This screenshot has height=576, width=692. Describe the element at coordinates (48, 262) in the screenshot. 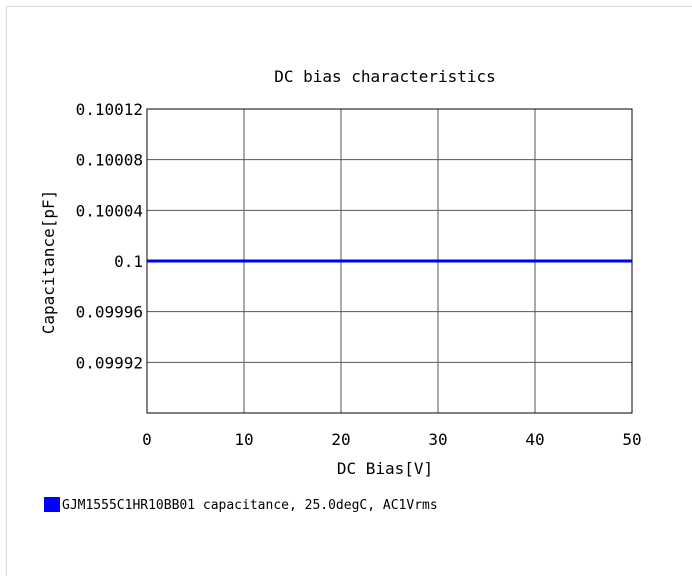

I see `y-axis-label: Capacitance[pF]` at that location.